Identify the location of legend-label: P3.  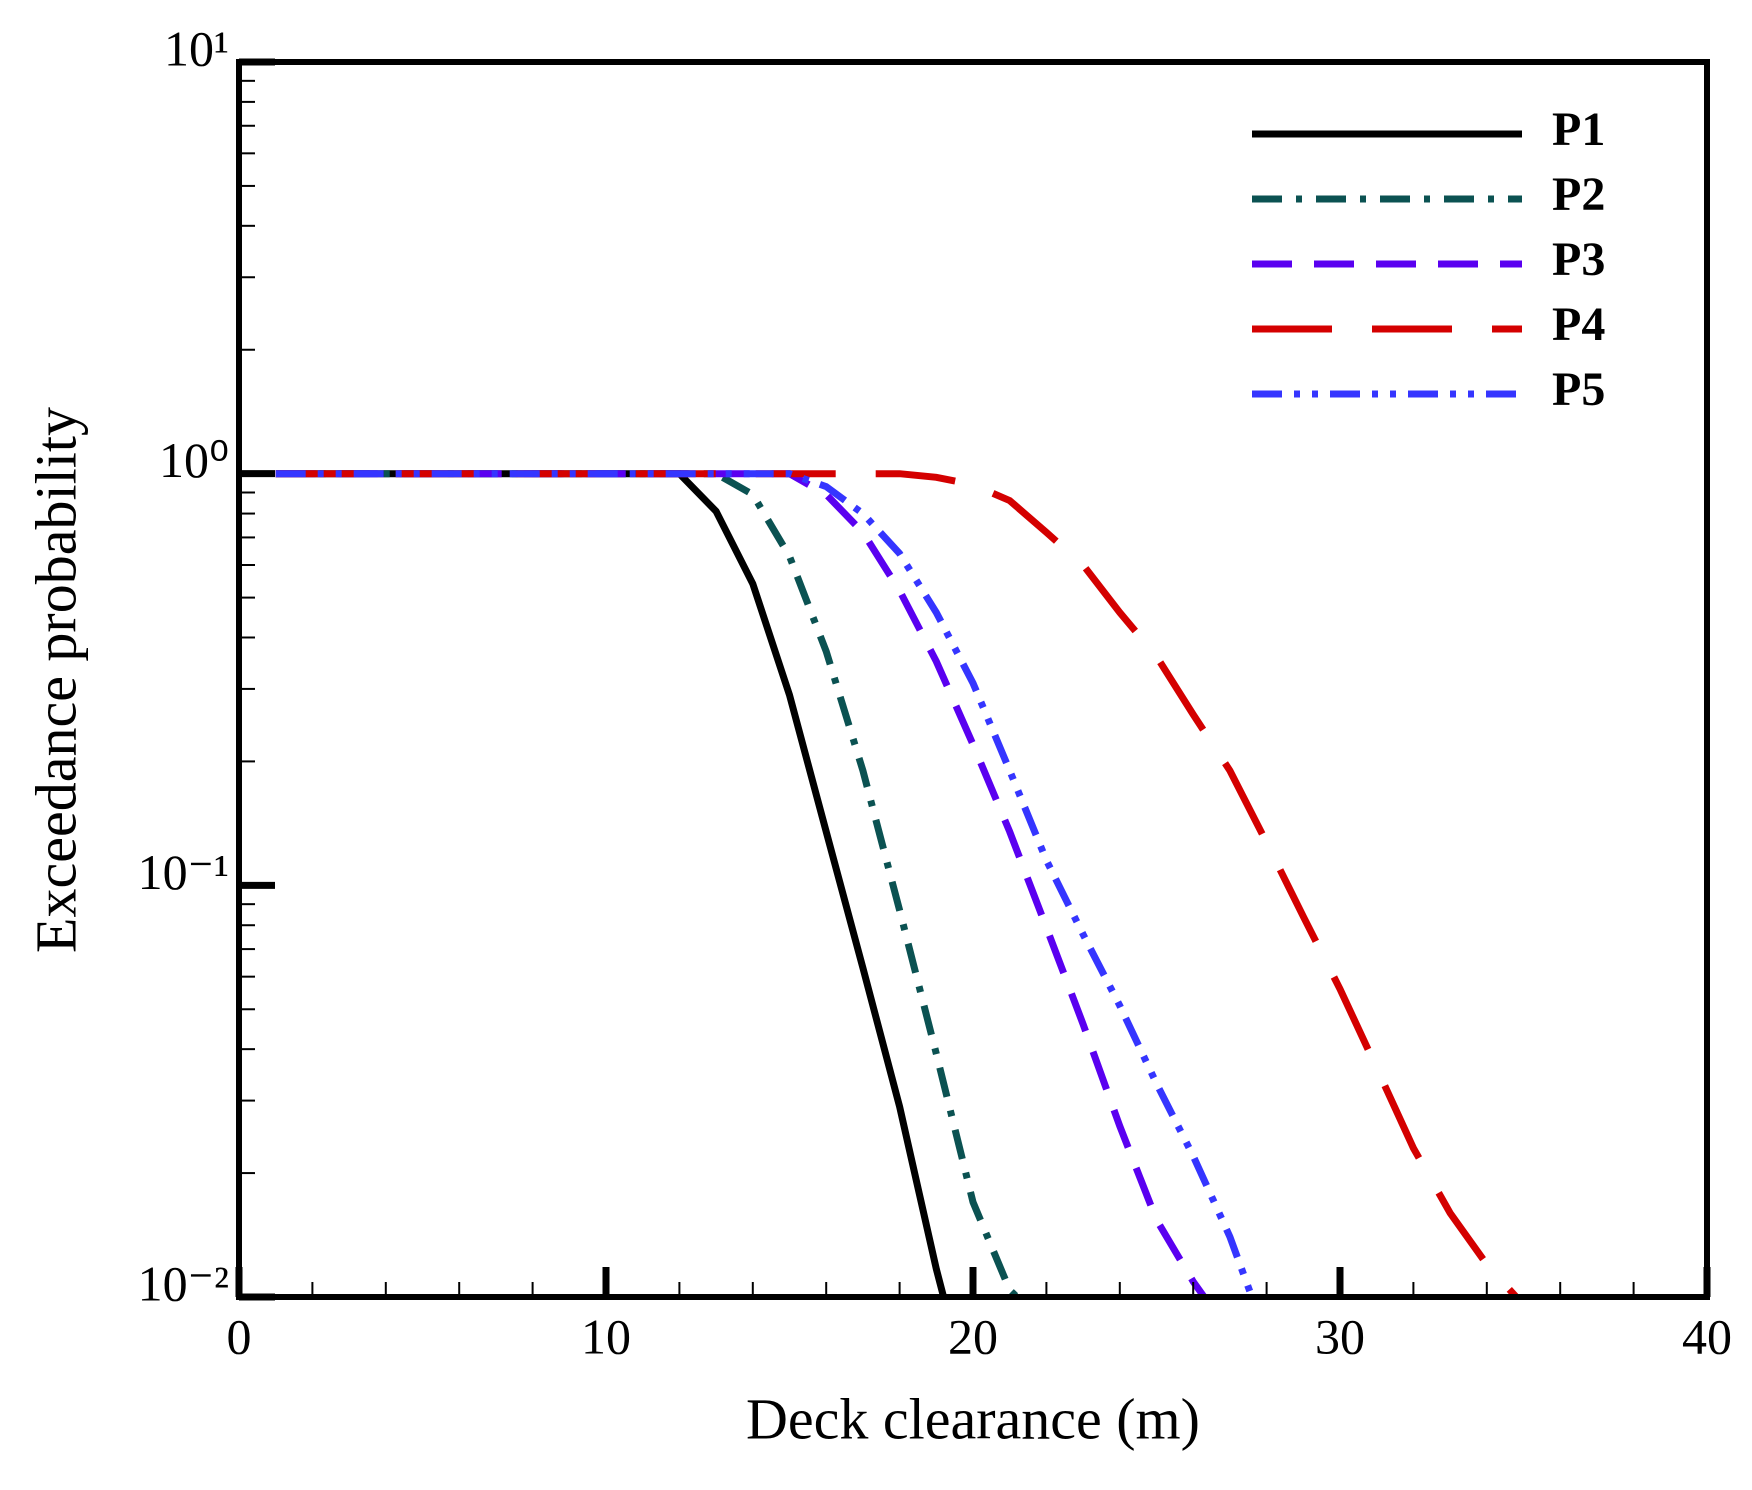
(1578, 259).